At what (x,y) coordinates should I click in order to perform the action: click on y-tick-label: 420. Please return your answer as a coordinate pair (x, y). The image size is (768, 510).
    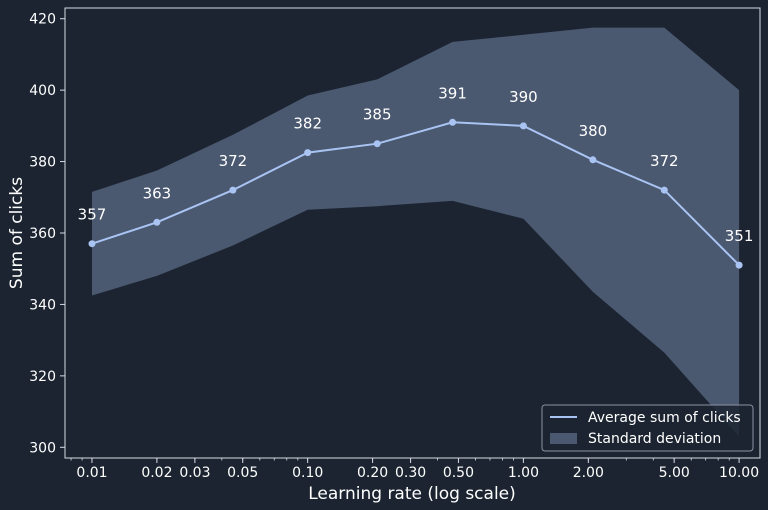
    Looking at the image, I should click on (42, 20).